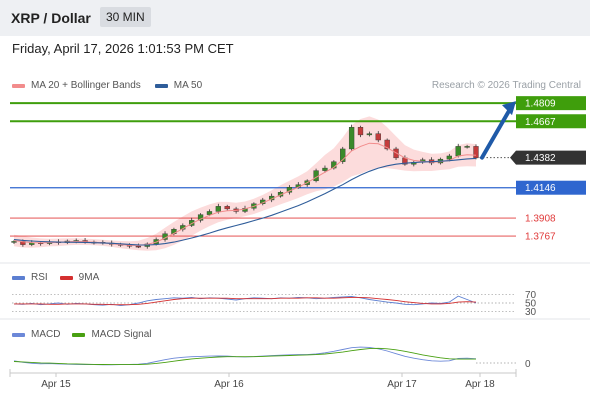  Describe the element at coordinates (540, 237) in the screenshot. I see `level-label-4: 1.3767` at that location.